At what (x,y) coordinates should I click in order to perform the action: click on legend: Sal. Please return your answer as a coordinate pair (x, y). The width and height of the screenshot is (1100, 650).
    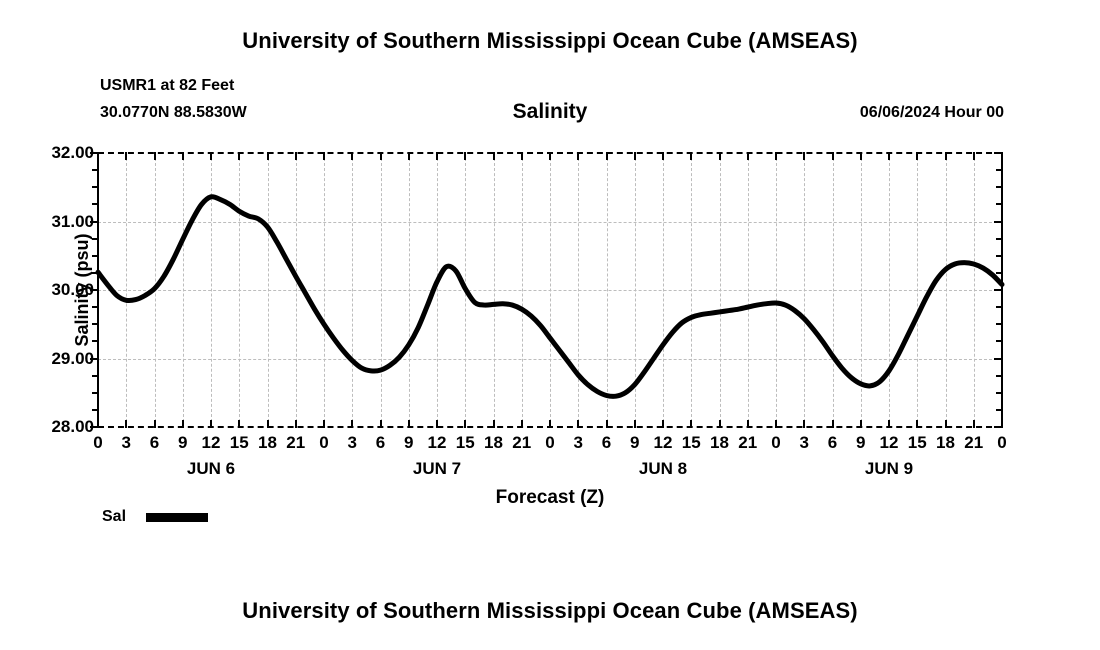
    Looking at the image, I should click on (155, 517).